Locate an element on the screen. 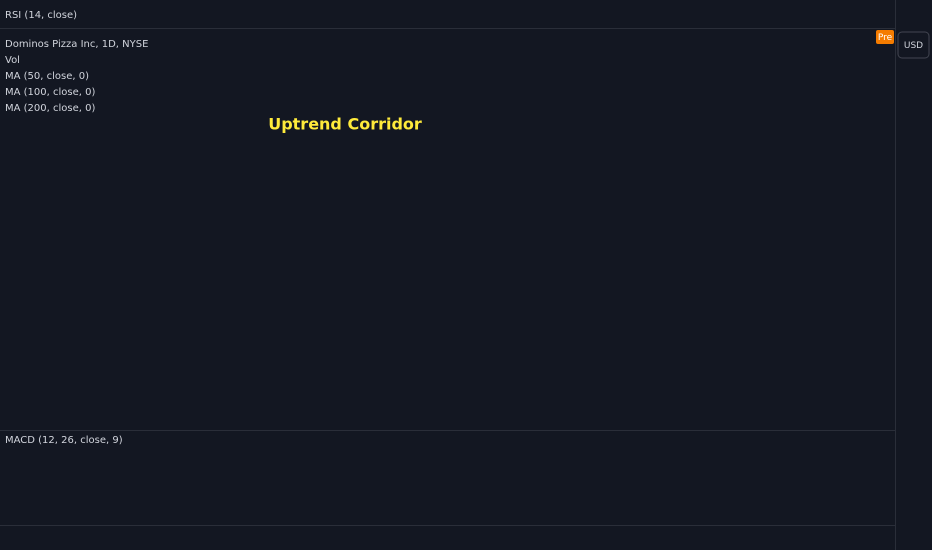 The image size is (932, 550). ma-legend: MA (200, close, 0) is located at coordinates (50, 108).